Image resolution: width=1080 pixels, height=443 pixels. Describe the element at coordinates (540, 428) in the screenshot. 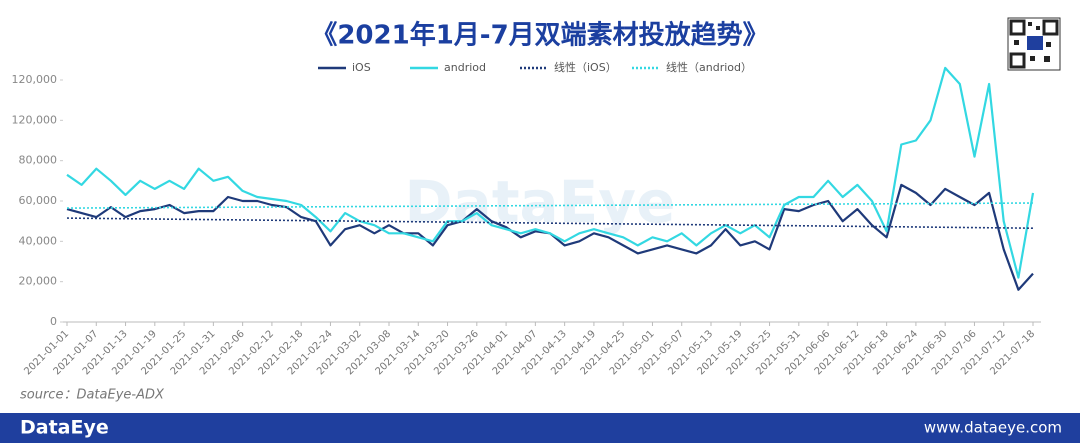

I see `footer-band` at that location.